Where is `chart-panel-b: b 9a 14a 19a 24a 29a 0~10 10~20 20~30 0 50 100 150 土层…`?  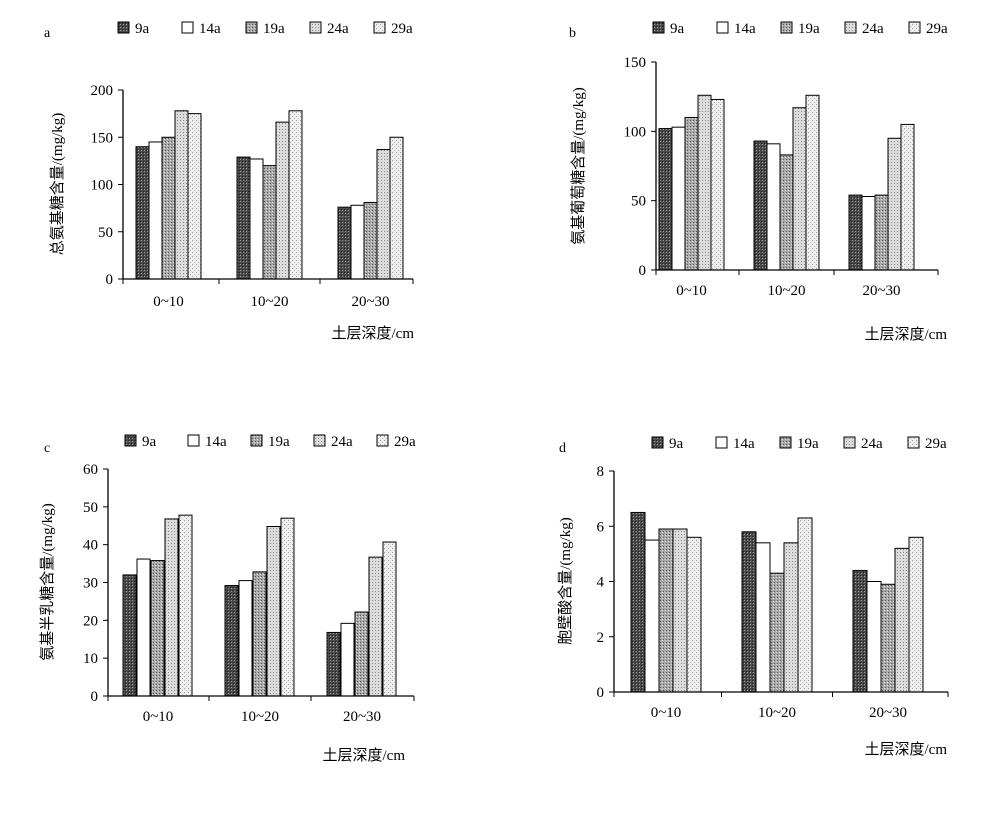 chart-panel-b: b 9a 14a 19a 24a 29a 0~10 10~20 20~30 0 50 100 150 土层… is located at coordinates (758, 182).